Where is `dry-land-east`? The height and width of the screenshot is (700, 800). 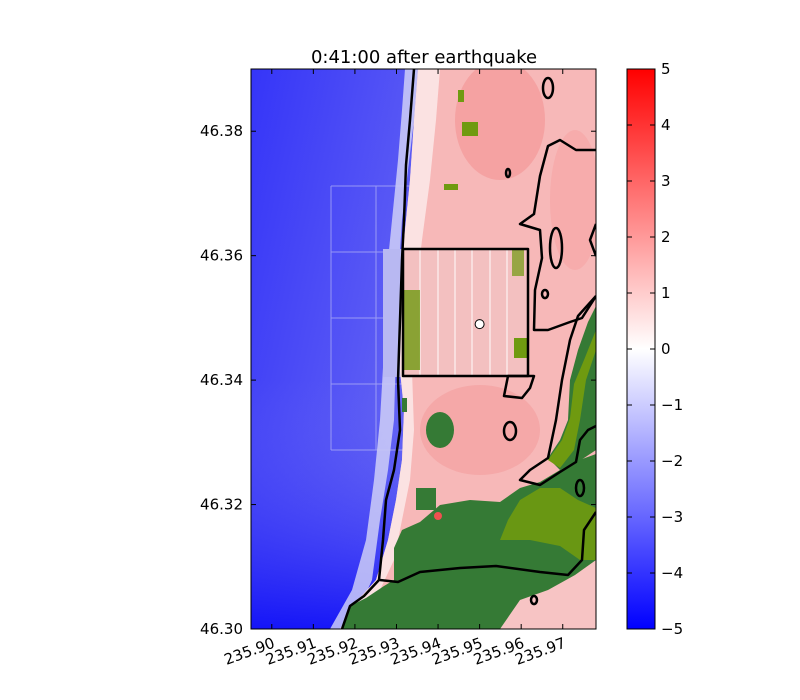 dry-land-east is located at coordinates (572, 388).